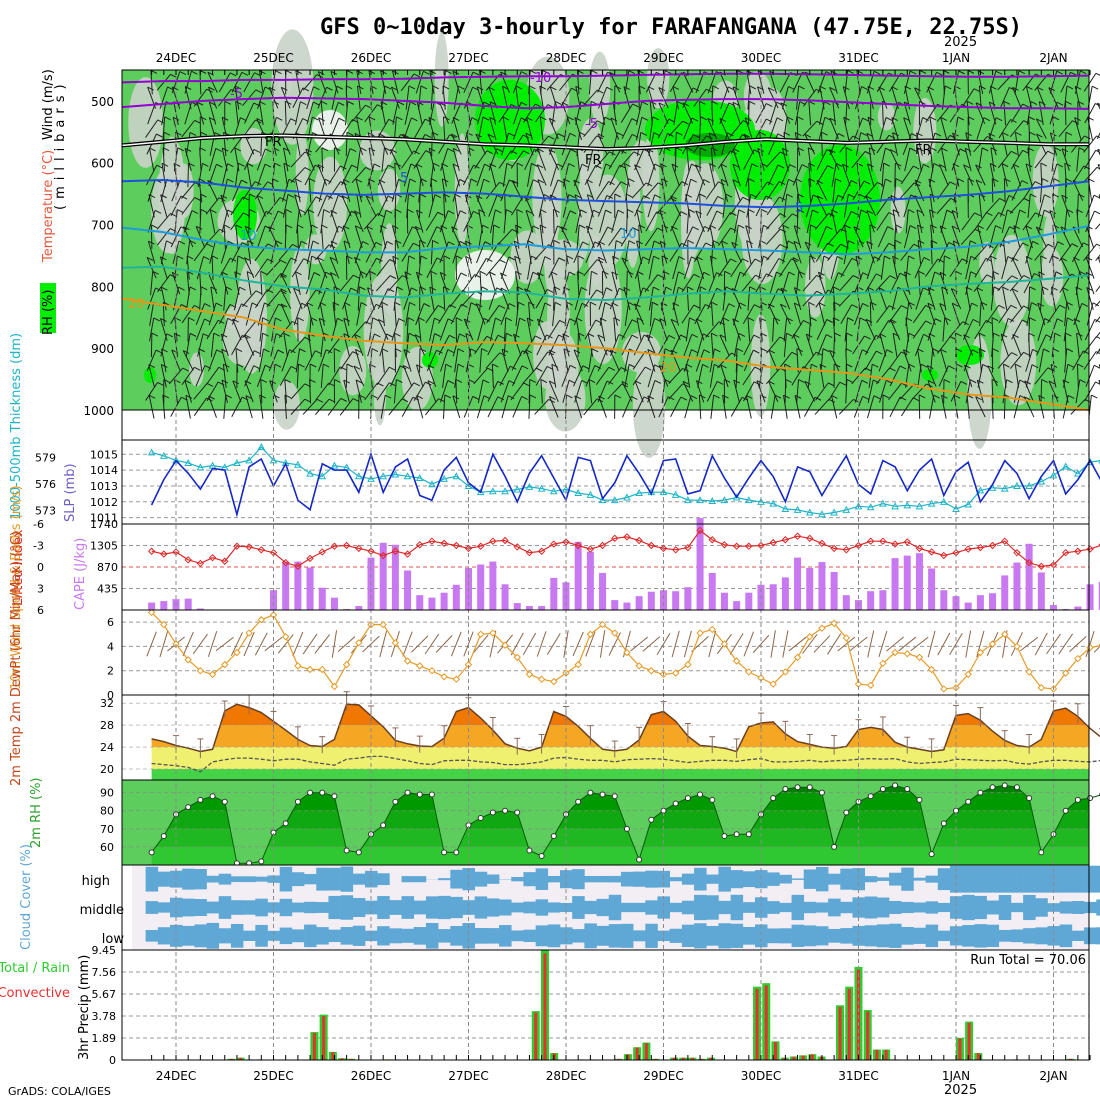 This screenshot has height=1100, width=1100. What do you see at coordinates (712, 591) in the screenshot?
I see `cape-bar` at bounding box center [712, 591].